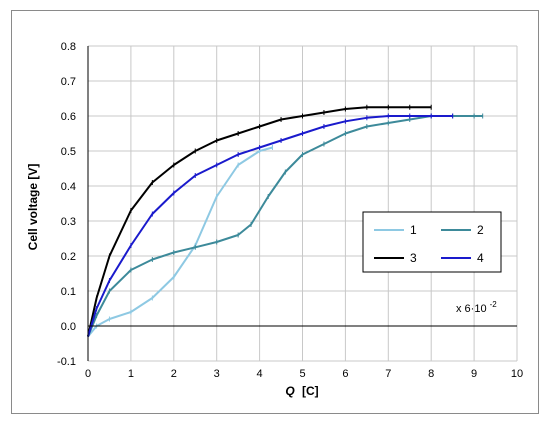  What do you see at coordinates (66, 362) in the screenshot?
I see `y-tick-label: -0.1` at bounding box center [66, 362].